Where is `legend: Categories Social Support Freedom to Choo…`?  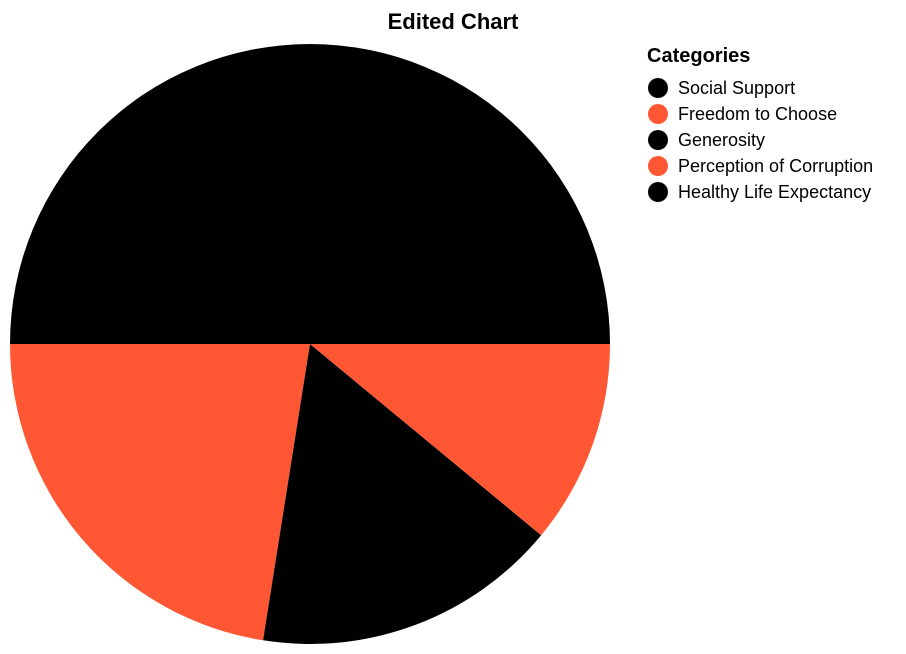 legend: Categories Social Support Freedom to Choo… is located at coordinates (760, 123).